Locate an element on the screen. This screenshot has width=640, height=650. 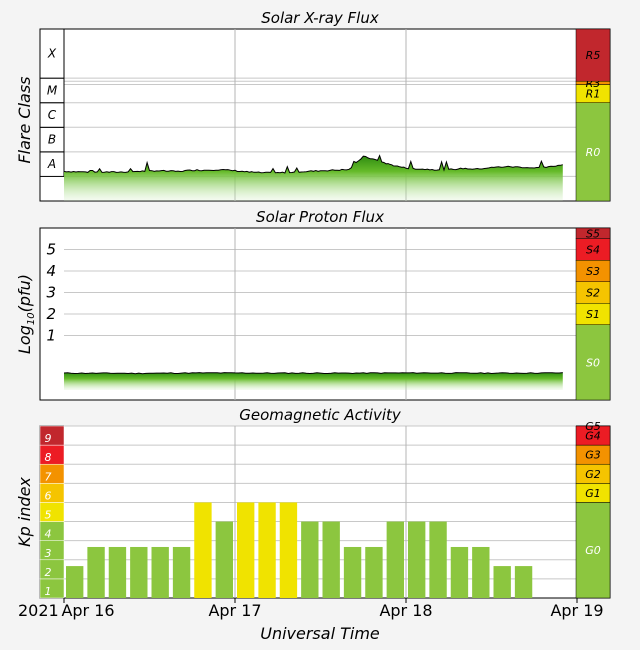
xray-flux-line is located at coordinates (313, 164).